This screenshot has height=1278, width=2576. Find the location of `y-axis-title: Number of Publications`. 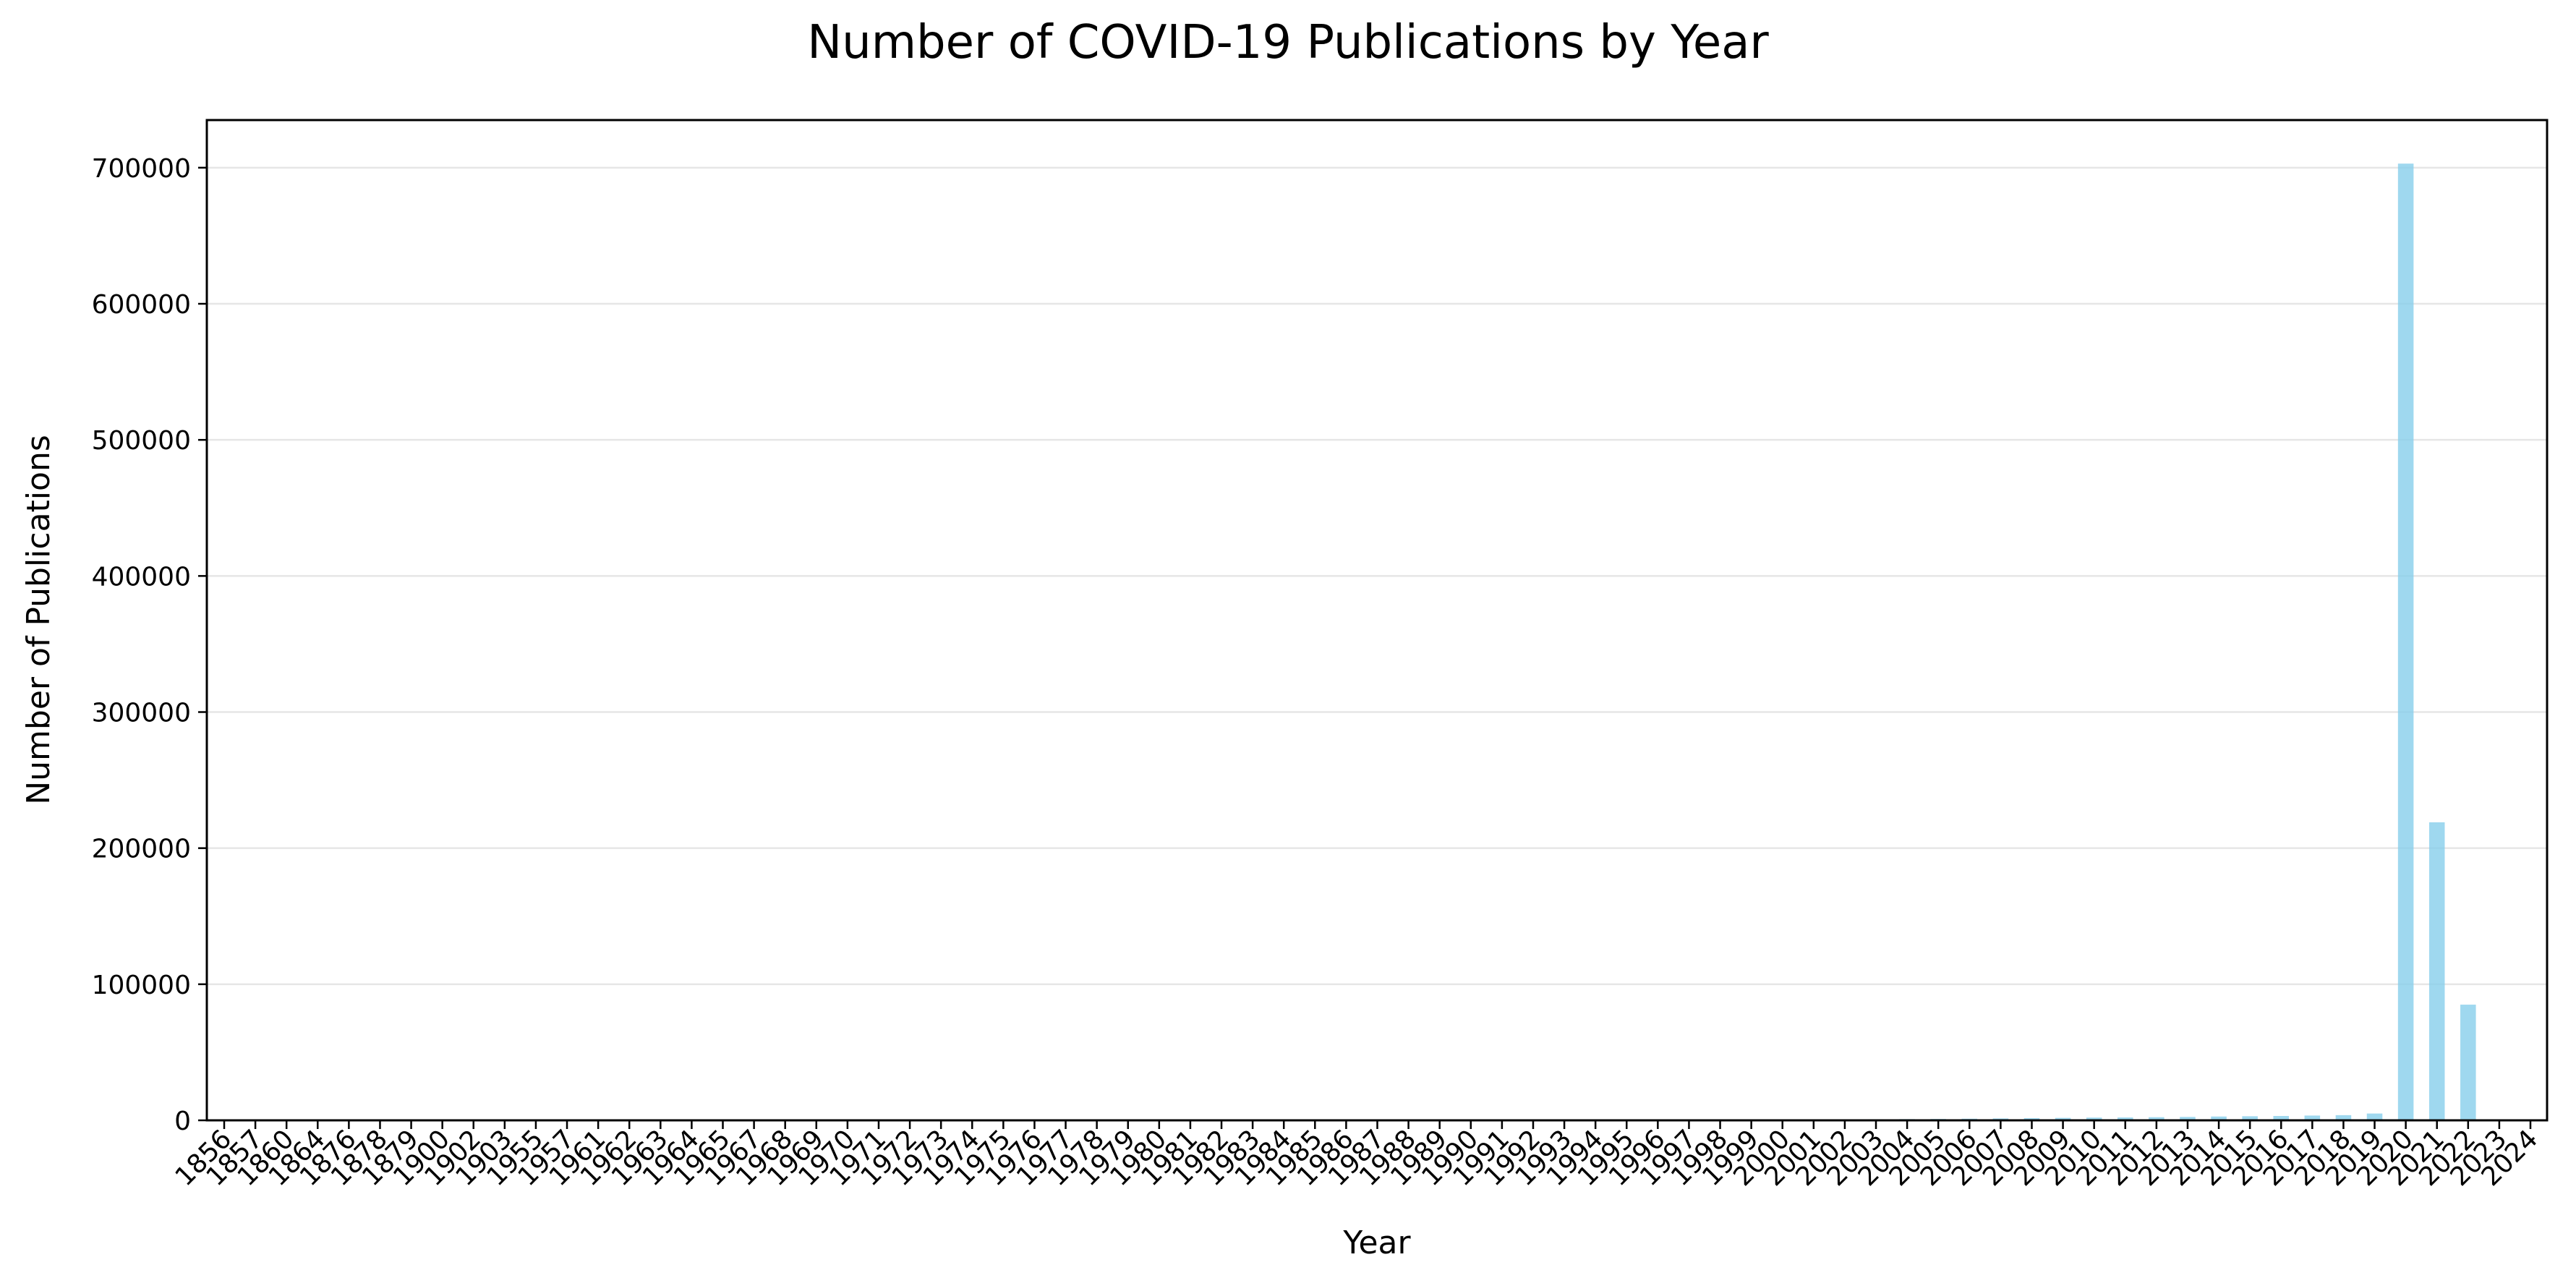

y-axis-title: Number of Publications is located at coordinates (38, 620).